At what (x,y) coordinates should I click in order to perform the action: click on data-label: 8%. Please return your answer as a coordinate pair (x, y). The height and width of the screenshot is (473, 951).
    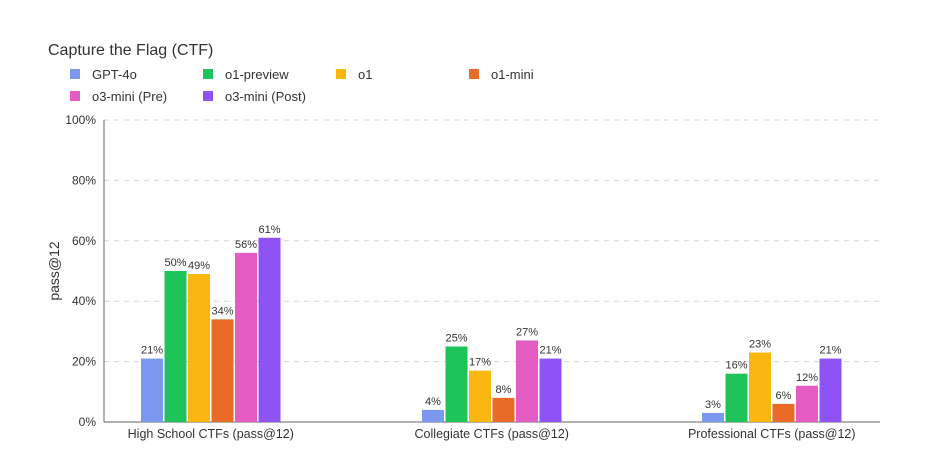
    Looking at the image, I should click on (504, 390).